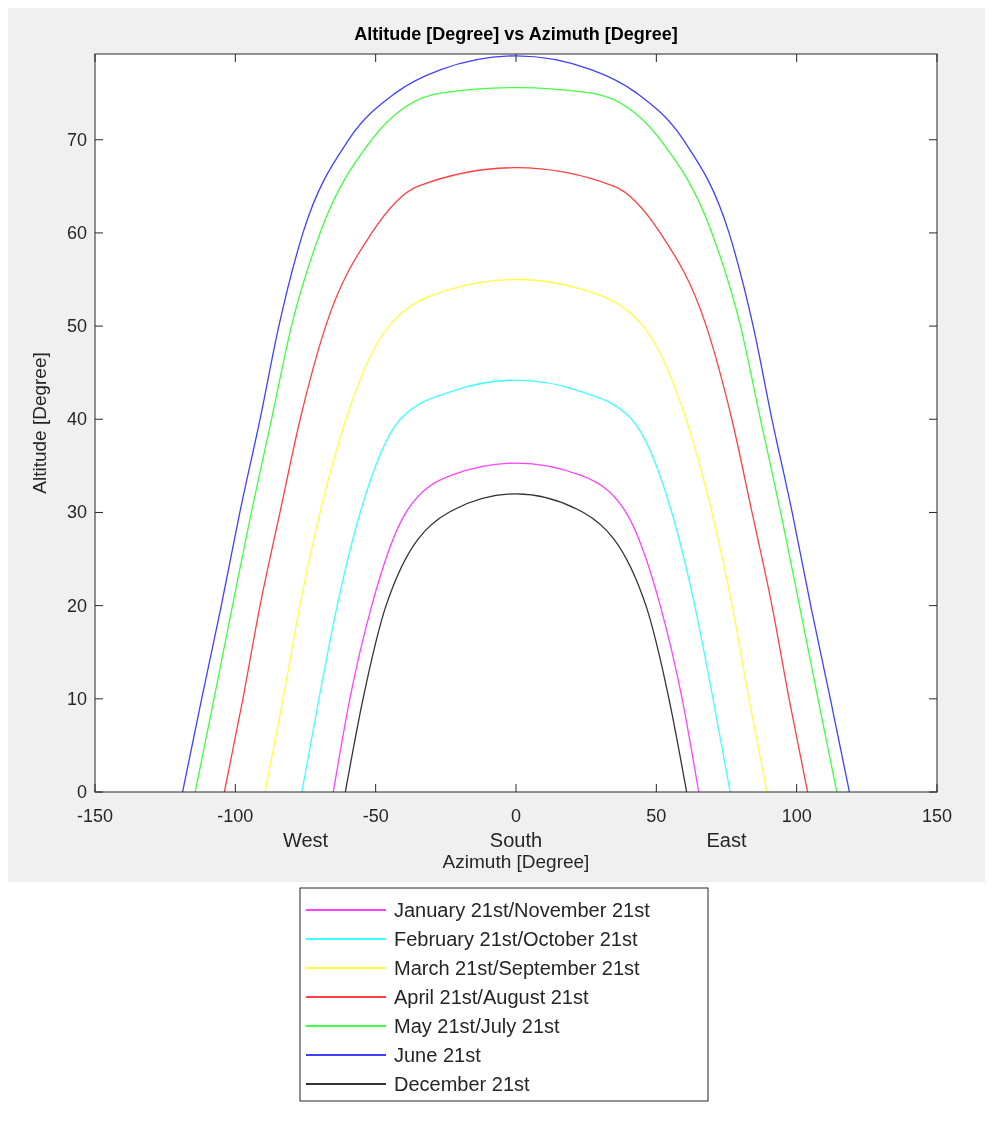  I want to click on y-tick-label: 0, so click(81, 792).